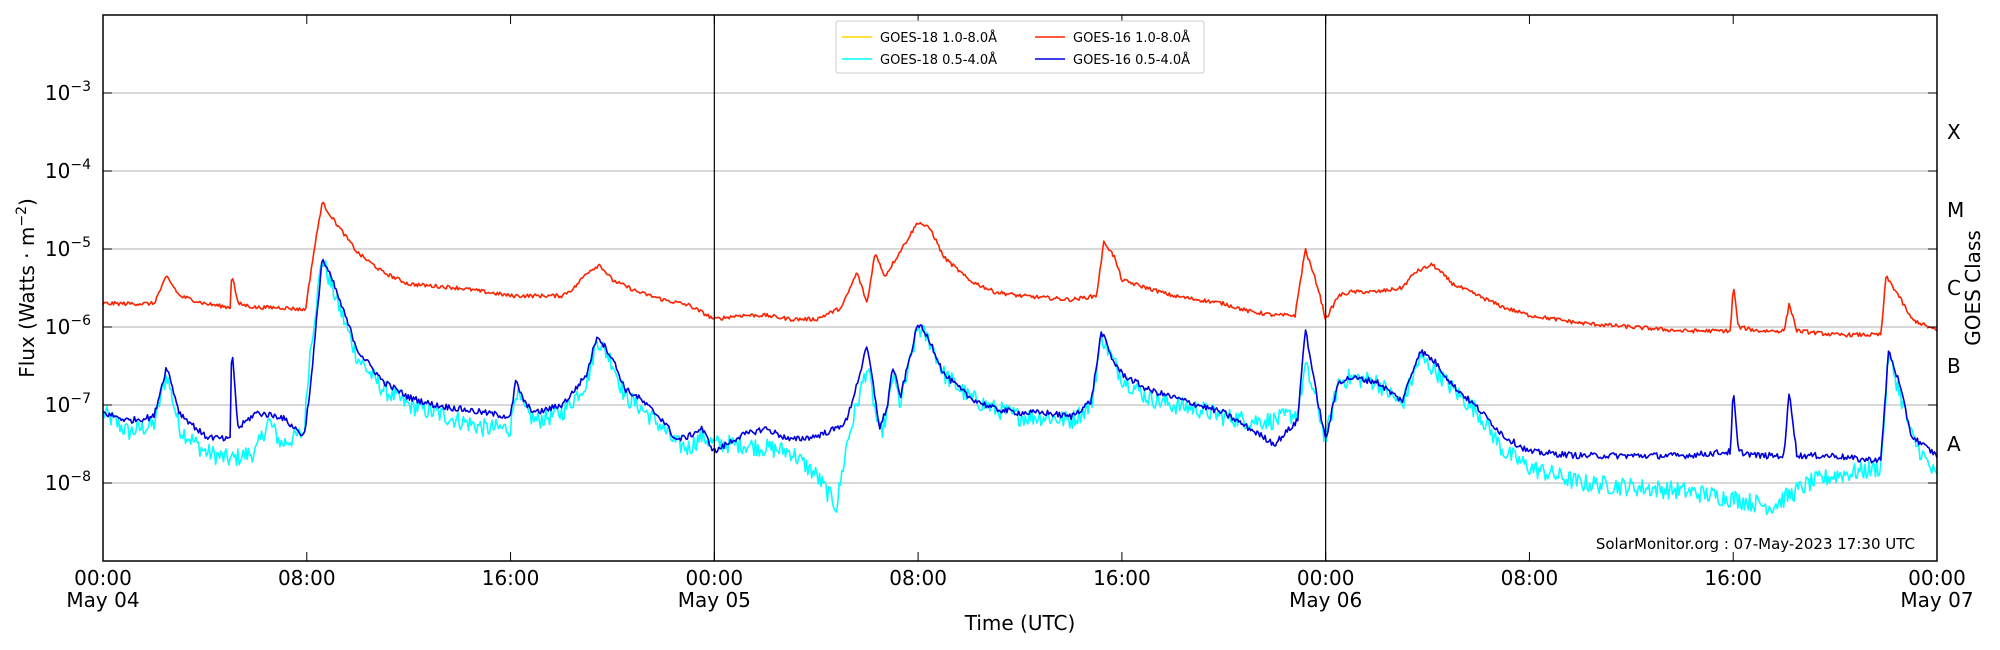 The height and width of the screenshot is (650, 2000). I want to click on goes-class-labels: A B C M X, so click(1955, 288).